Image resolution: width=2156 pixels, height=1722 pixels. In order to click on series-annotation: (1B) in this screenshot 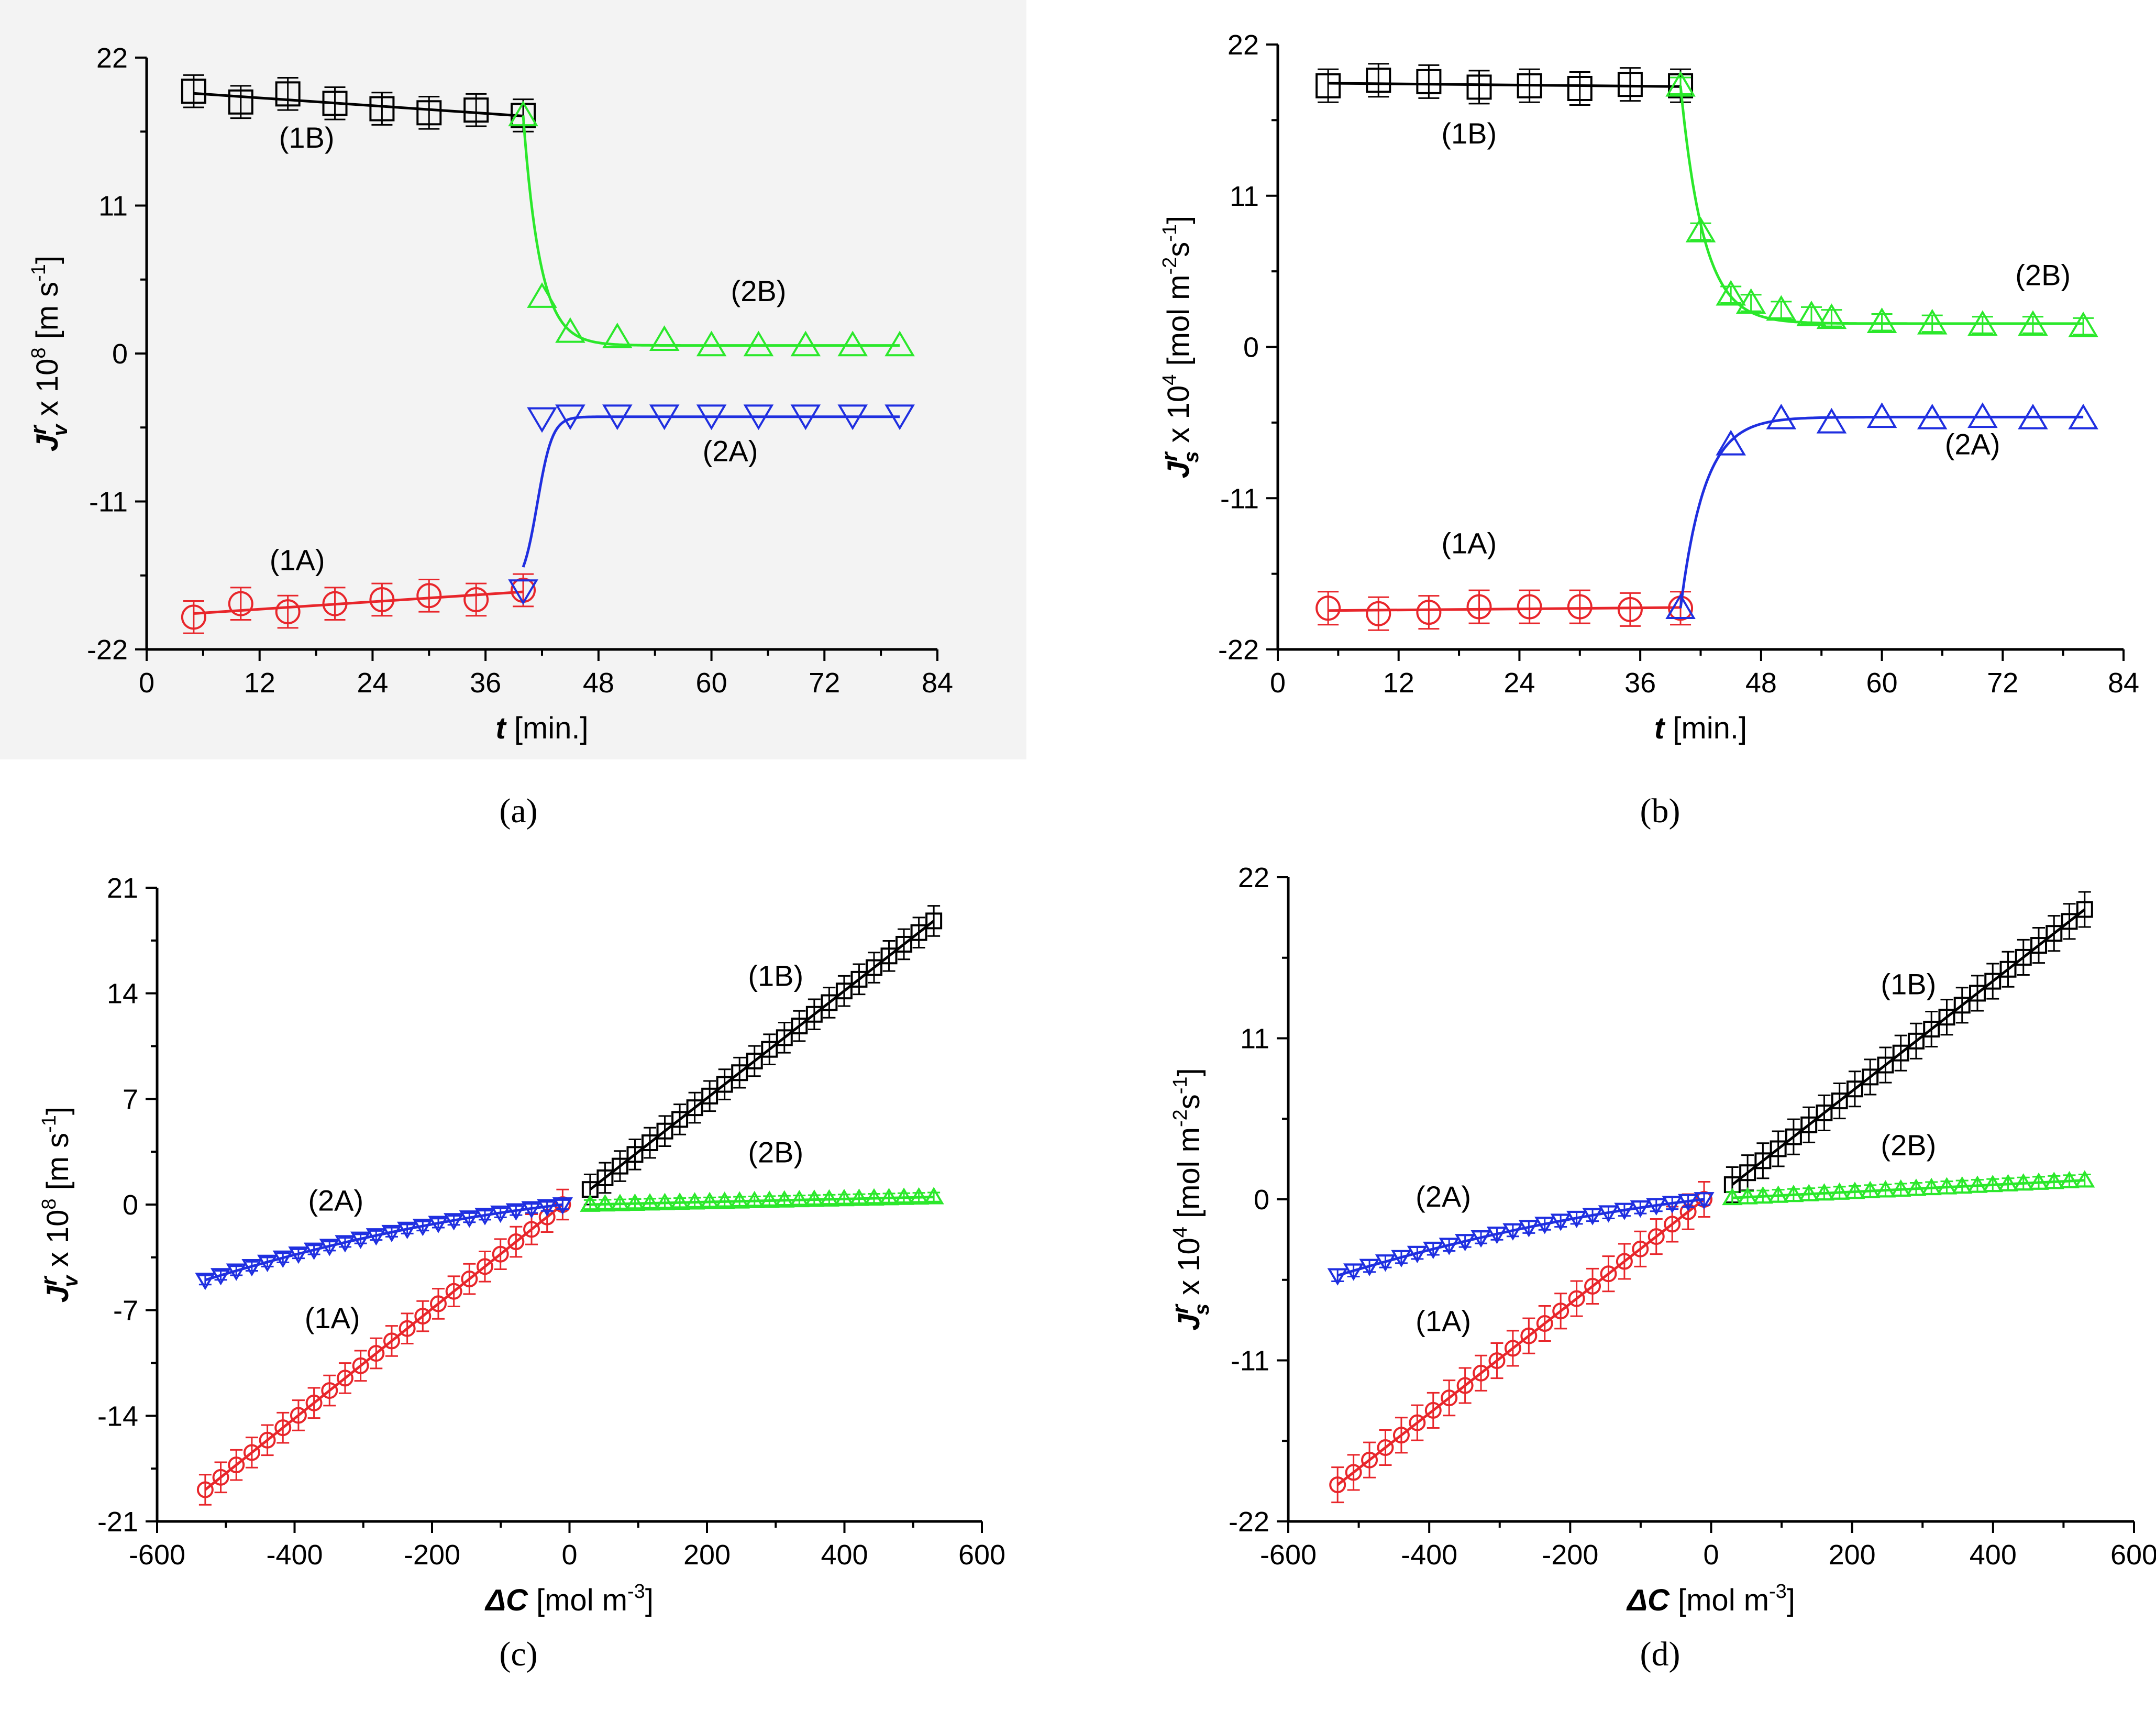, I will do `click(307, 137)`.